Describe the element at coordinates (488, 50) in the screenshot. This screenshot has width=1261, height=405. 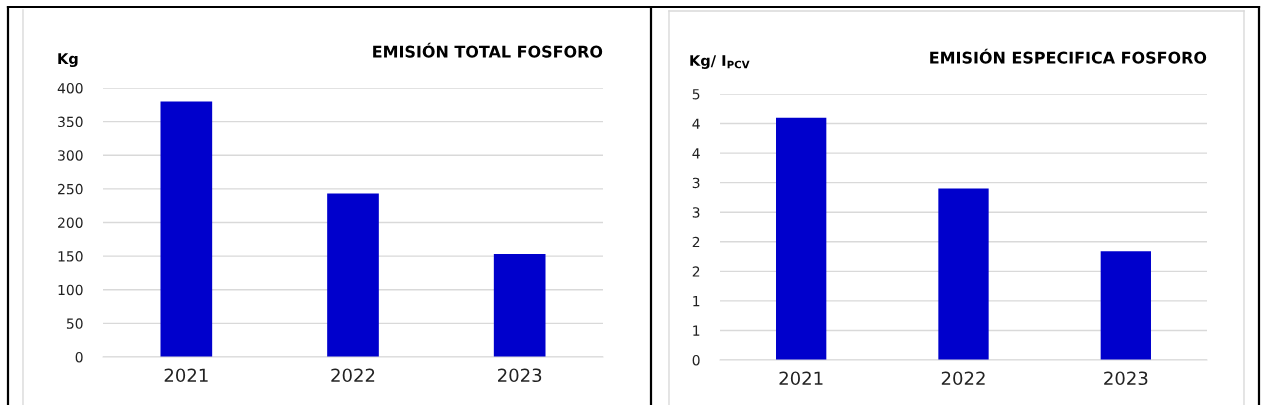
I see `chart-title: EMISIÓN TOTAL FOSFORO` at that location.